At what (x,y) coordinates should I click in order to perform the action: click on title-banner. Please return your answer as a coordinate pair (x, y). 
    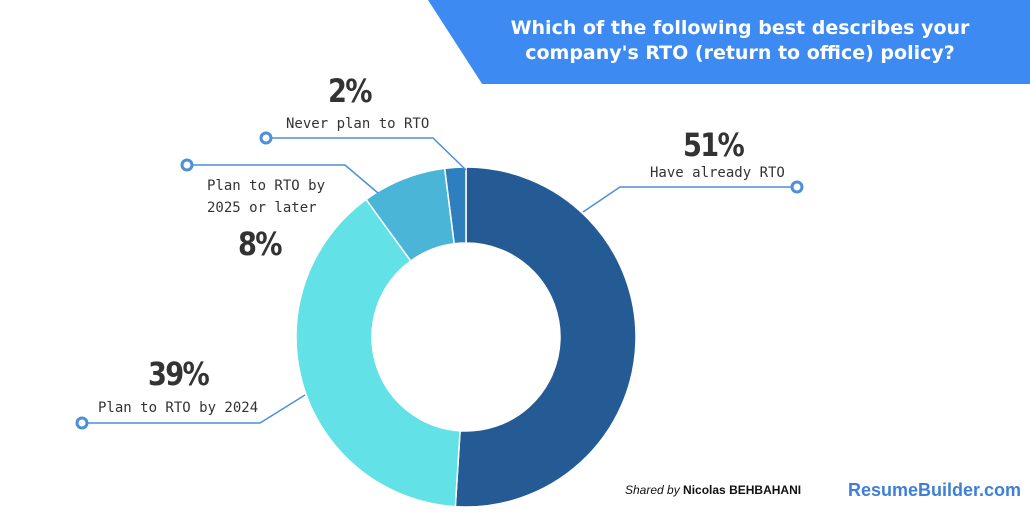
    Looking at the image, I should click on (729, 42).